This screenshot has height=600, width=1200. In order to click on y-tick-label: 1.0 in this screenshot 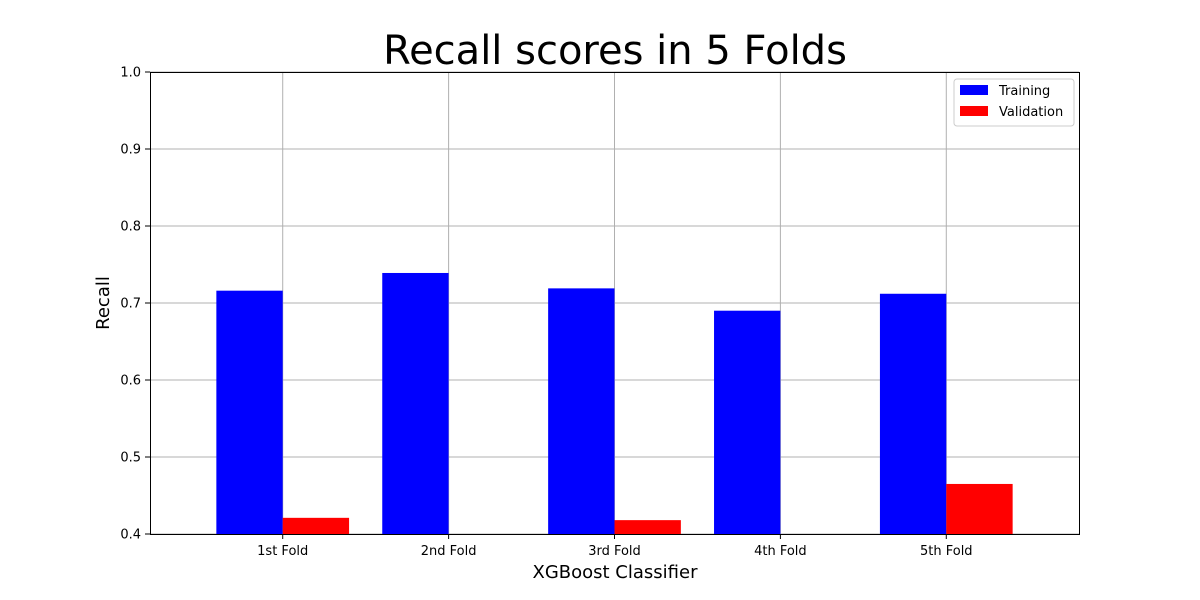, I will do `click(130, 73)`.